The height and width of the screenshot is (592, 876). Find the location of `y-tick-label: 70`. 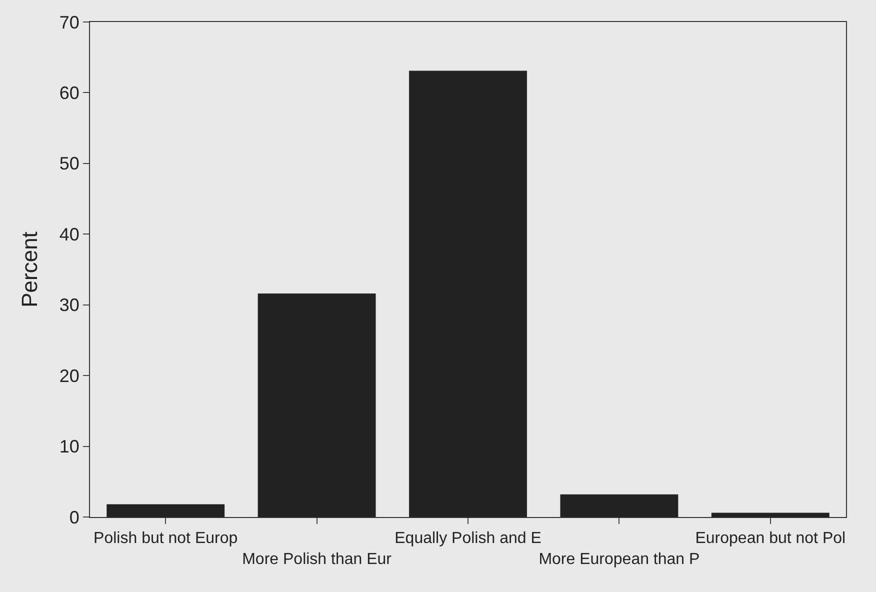

y-tick-label: 70 is located at coordinates (69, 22).